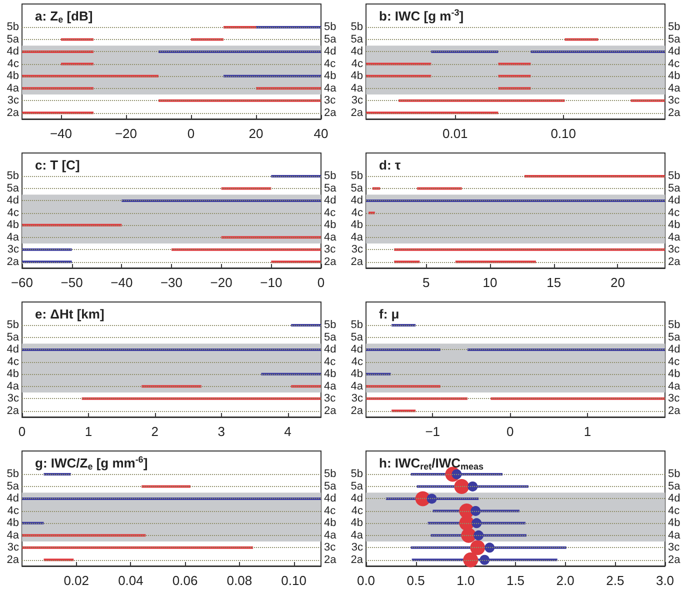 This screenshot has width=687, height=597. Describe the element at coordinates (588, 431) in the screenshot. I see `x-tick-label: 1` at that location.